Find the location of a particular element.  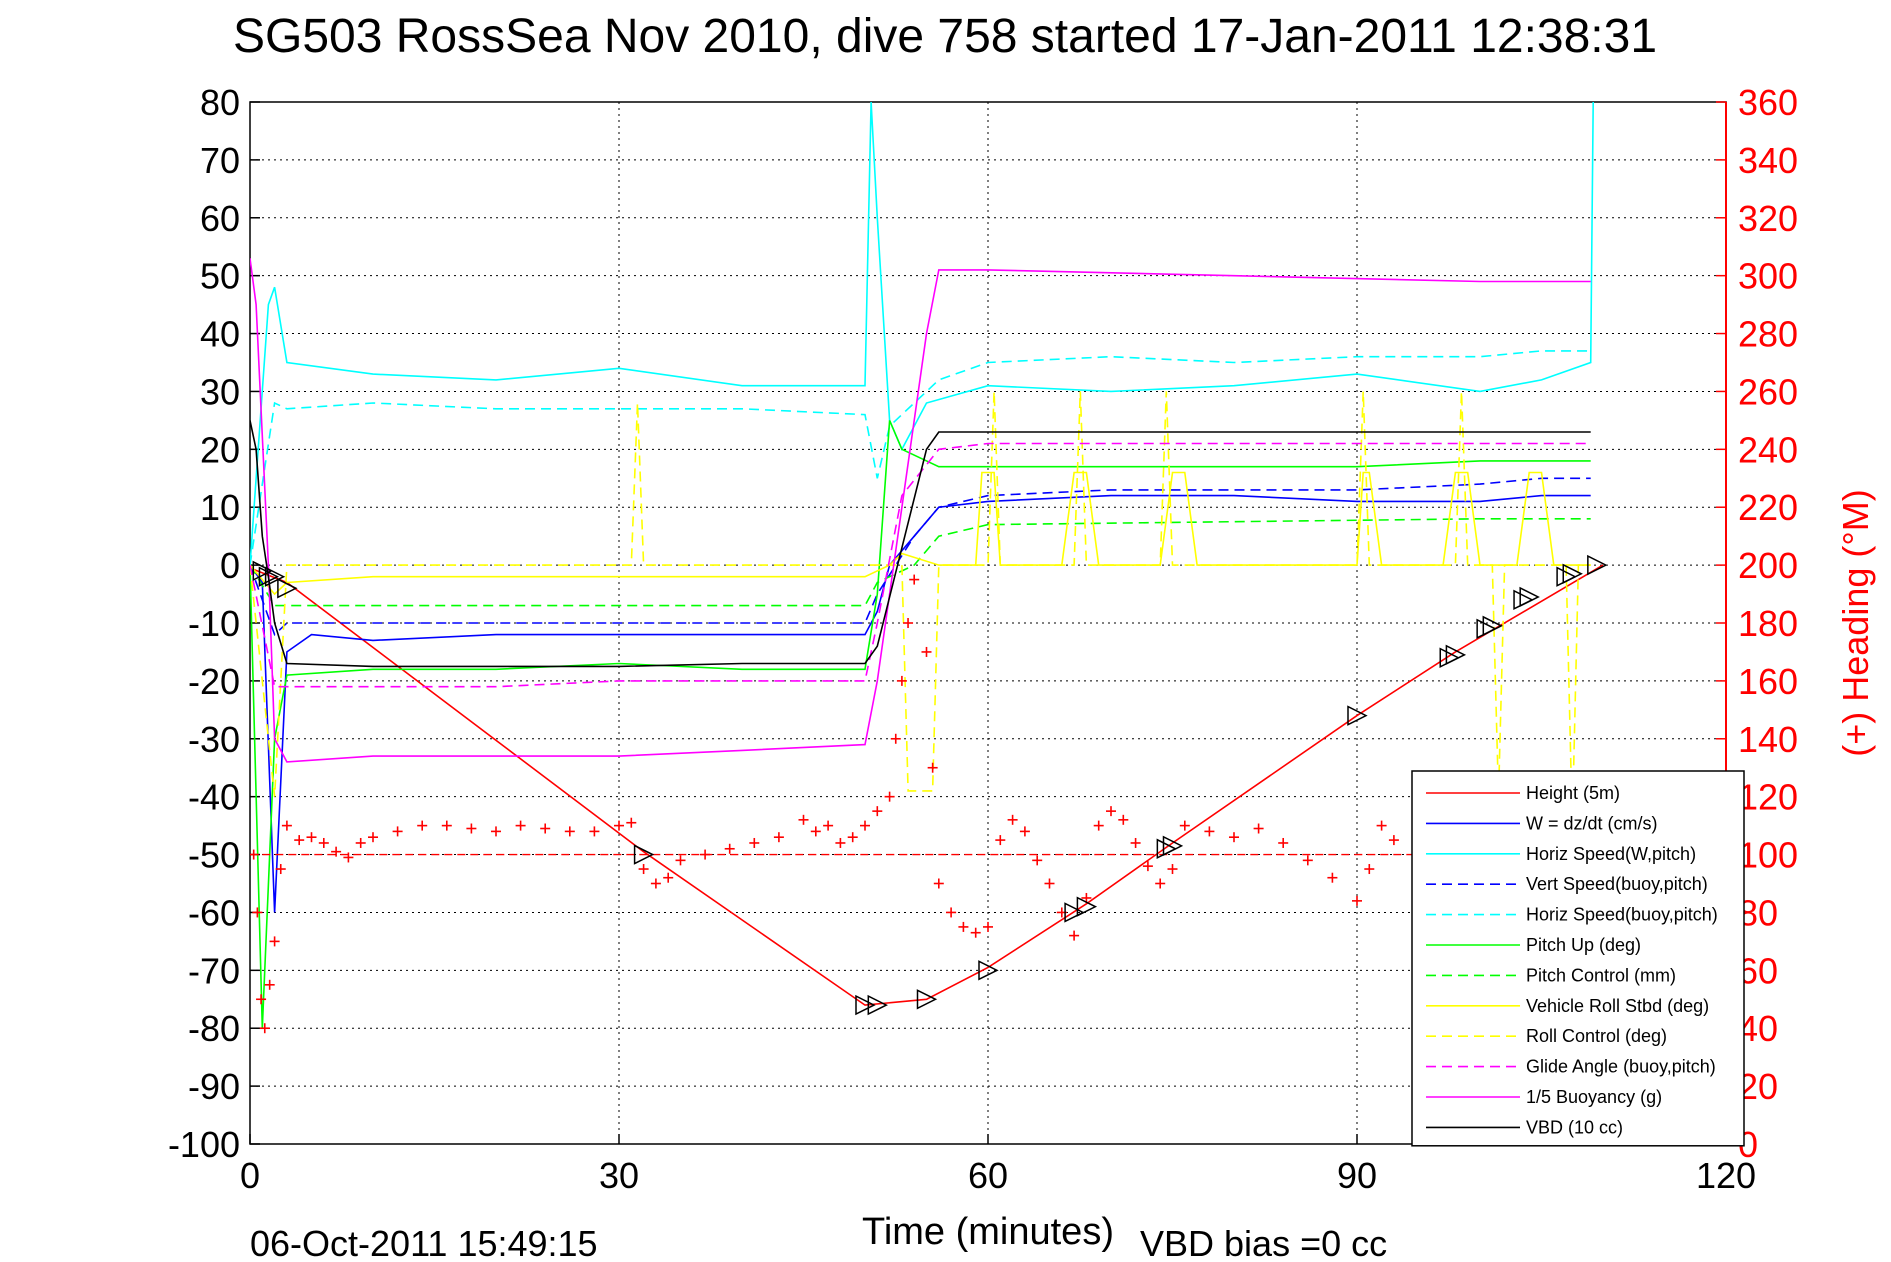

y-right-tick-label: 320 is located at coordinates (1768, 218).